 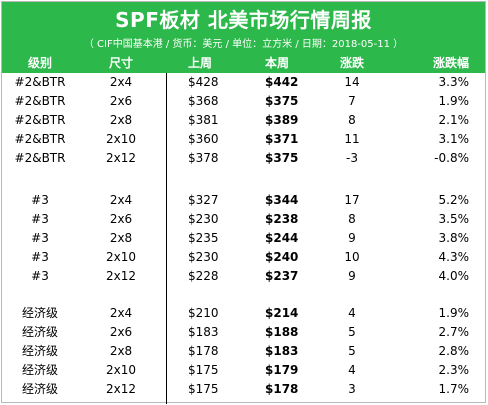 What do you see at coordinates (243, 370) in the screenshot?
I see `table-row: 经济级 2x10 $175 $179 4 2.3%` at bounding box center [243, 370].